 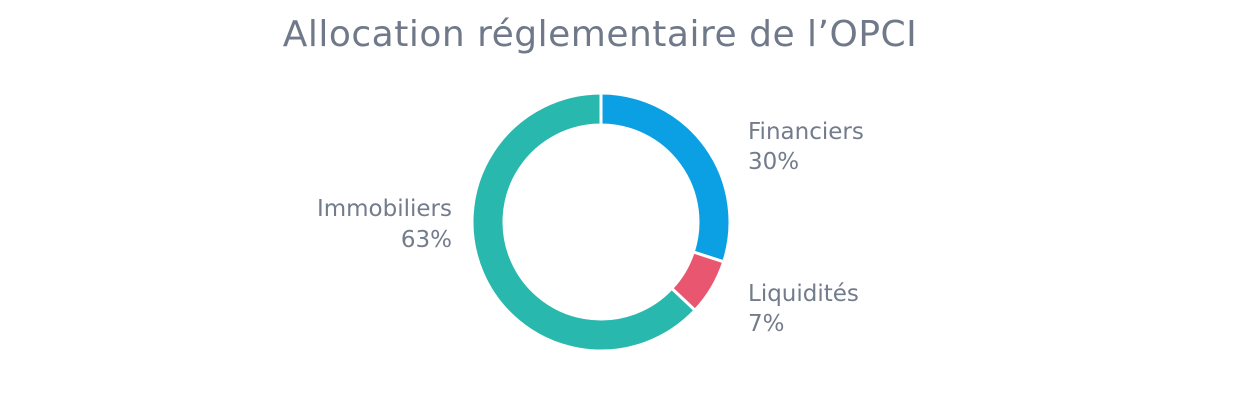 What do you see at coordinates (766, 324) in the screenshot?
I see `slice-value-liquidites: 7%` at bounding box center [766, 324].